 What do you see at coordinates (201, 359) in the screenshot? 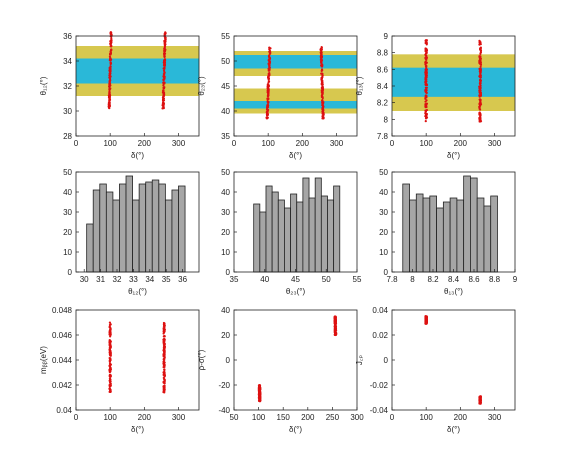
I see `y-axis-label: ρ-σ(°)` at bounding box center [201, 359].